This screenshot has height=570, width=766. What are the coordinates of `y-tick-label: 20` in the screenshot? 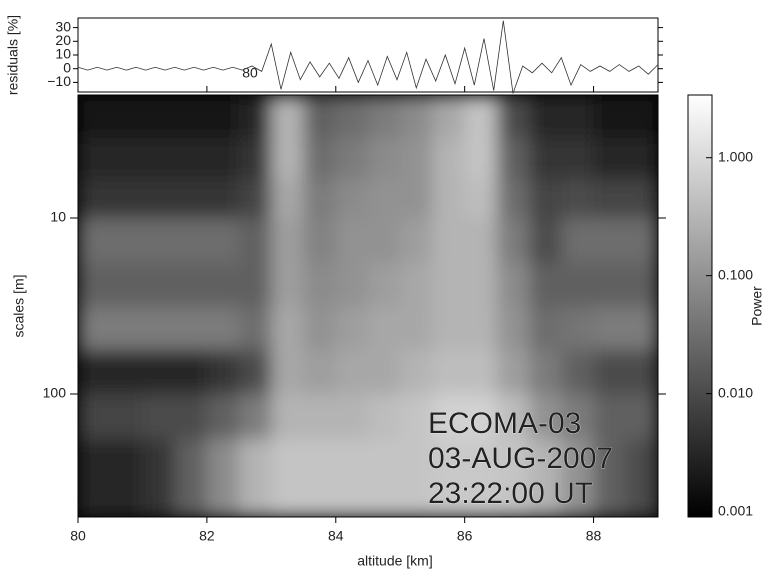 It's located at (63, 40).